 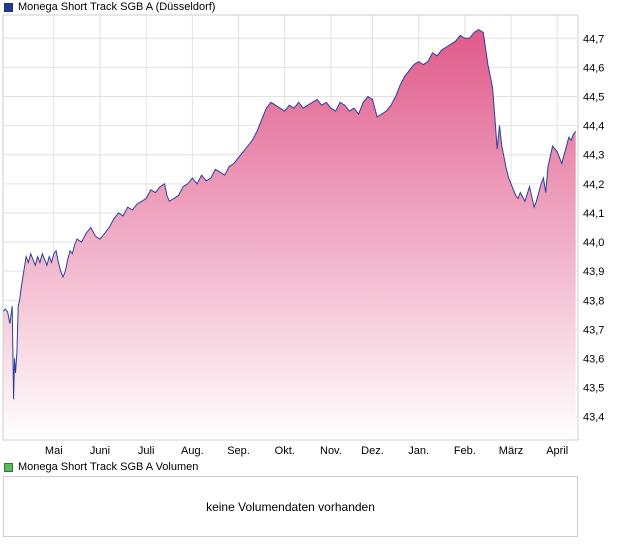 What do you see at coordinates (557, 451) in the screenshot?
I see `x-tick-label: April` at bounding box center [557, 451].